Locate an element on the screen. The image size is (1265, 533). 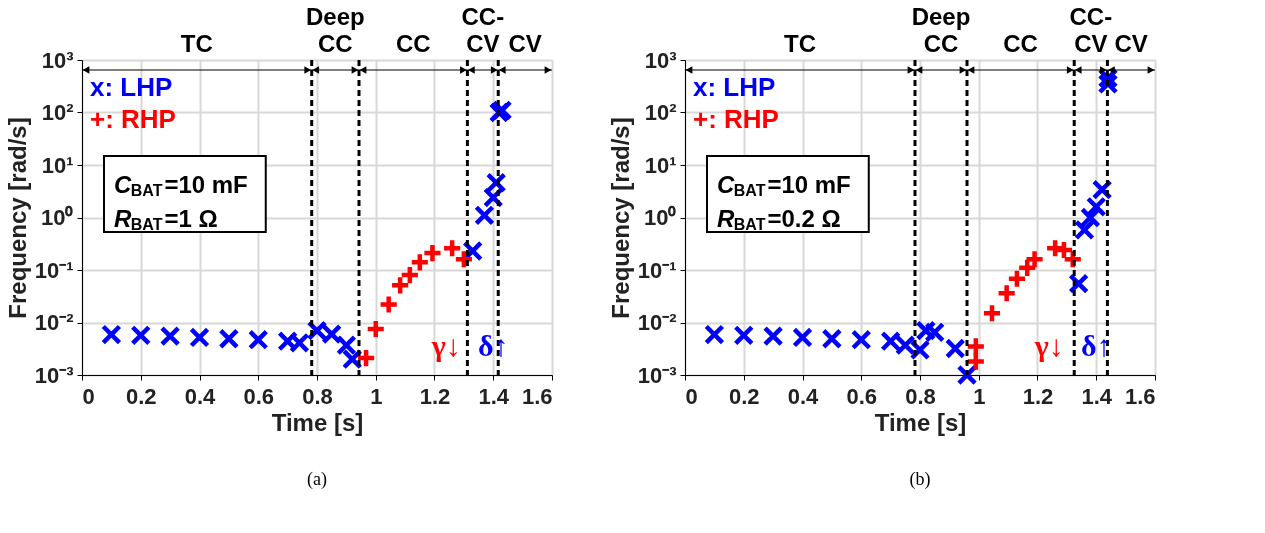
text: (b) is located at coordinates (920, 479).